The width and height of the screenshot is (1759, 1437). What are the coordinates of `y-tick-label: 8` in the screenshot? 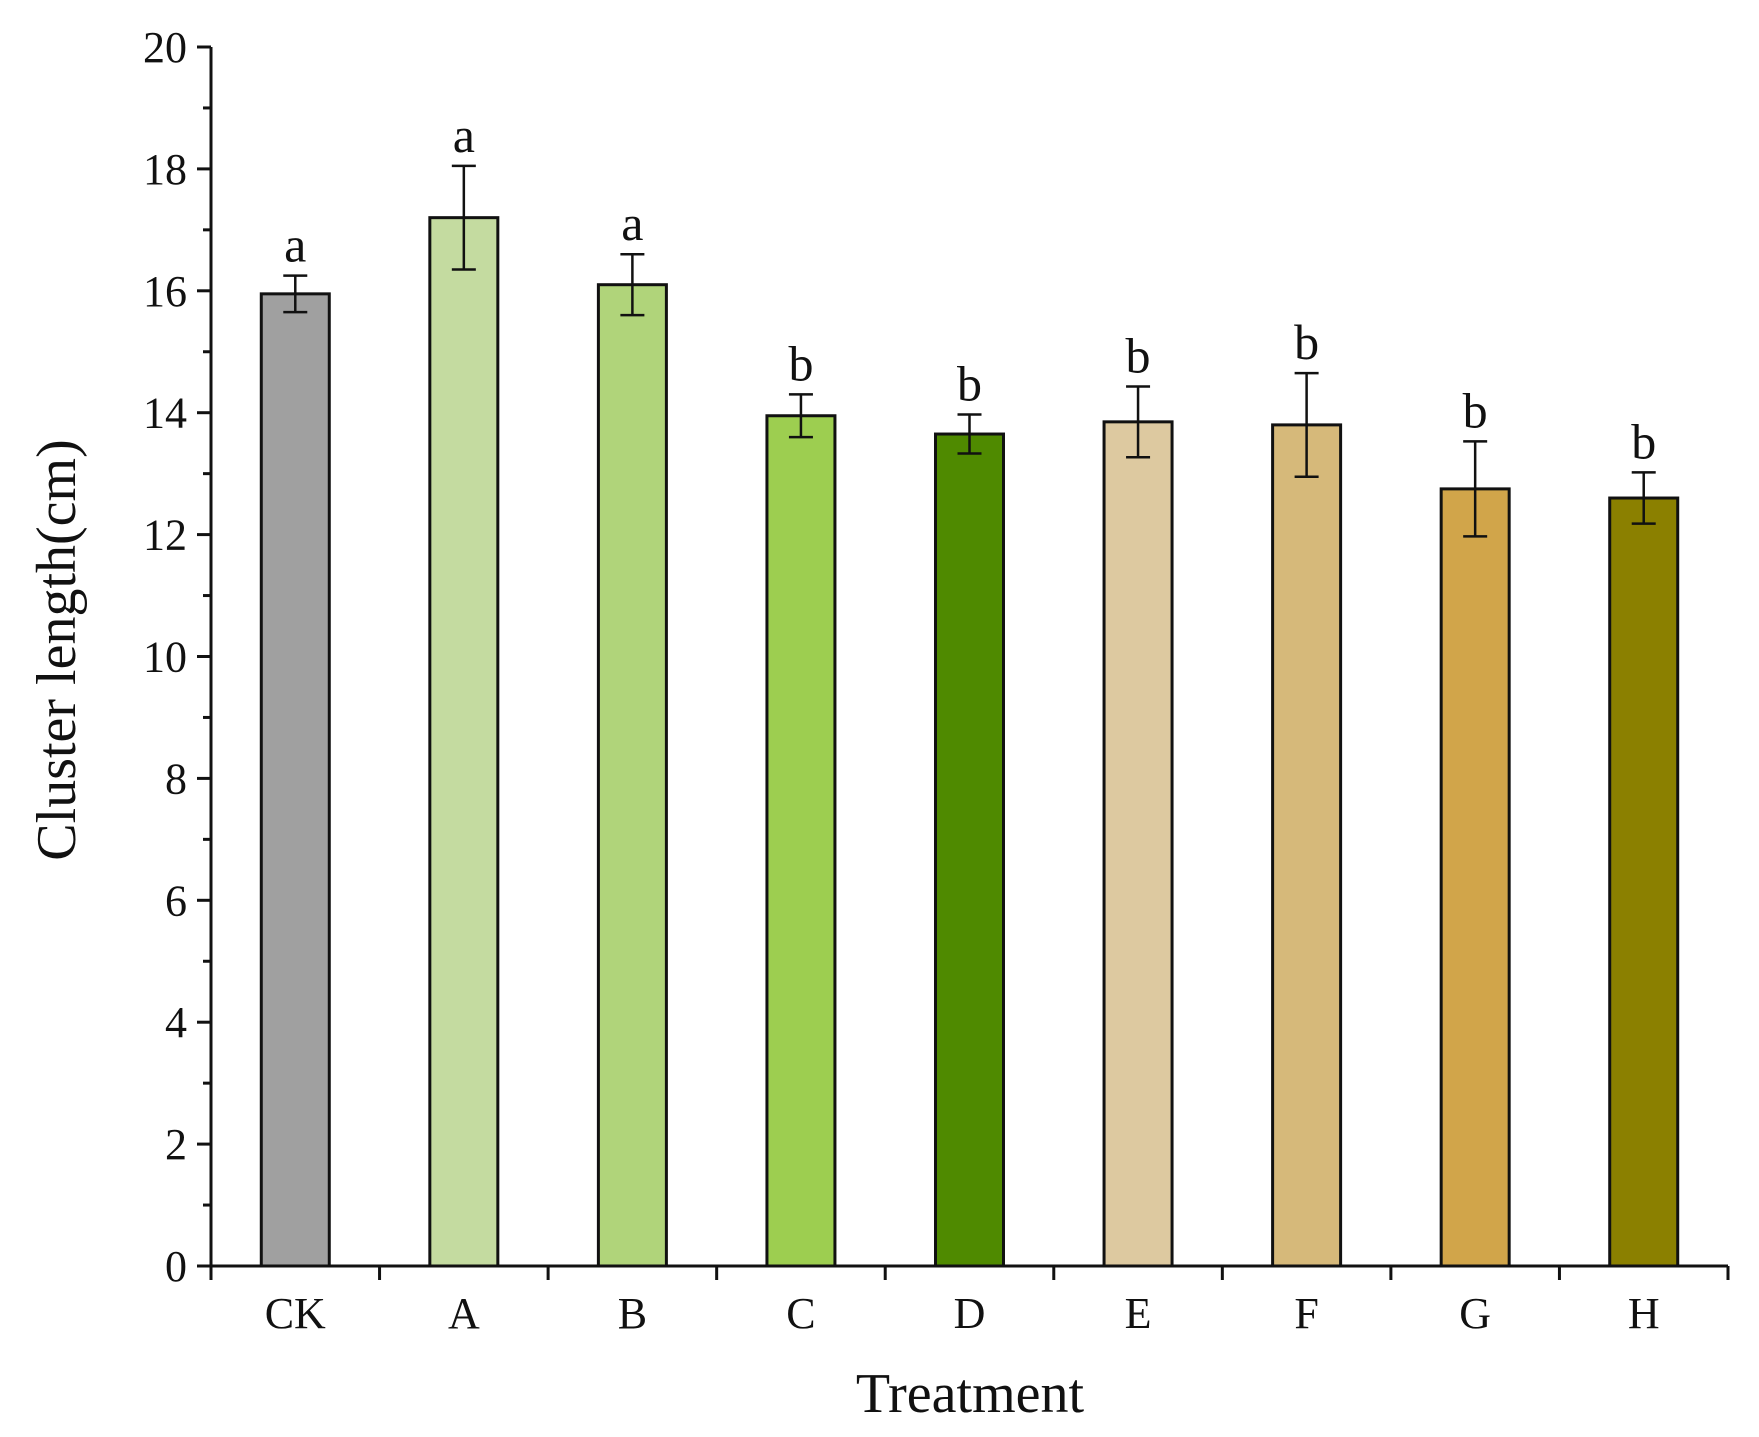 It's located at (176, 778).